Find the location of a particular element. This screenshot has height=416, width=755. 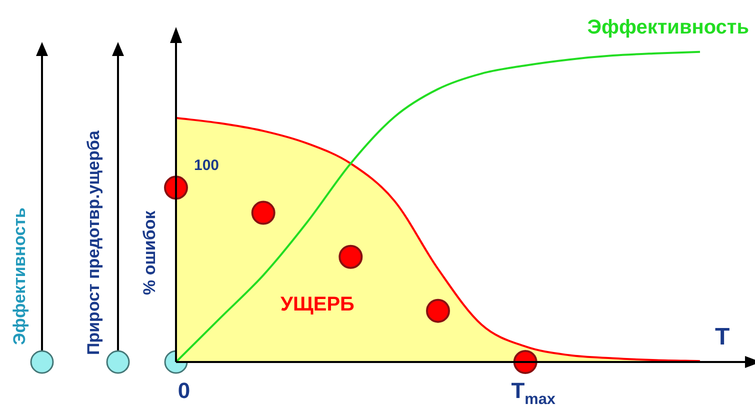

text: Эффективность is located at coordinates (20, 276).